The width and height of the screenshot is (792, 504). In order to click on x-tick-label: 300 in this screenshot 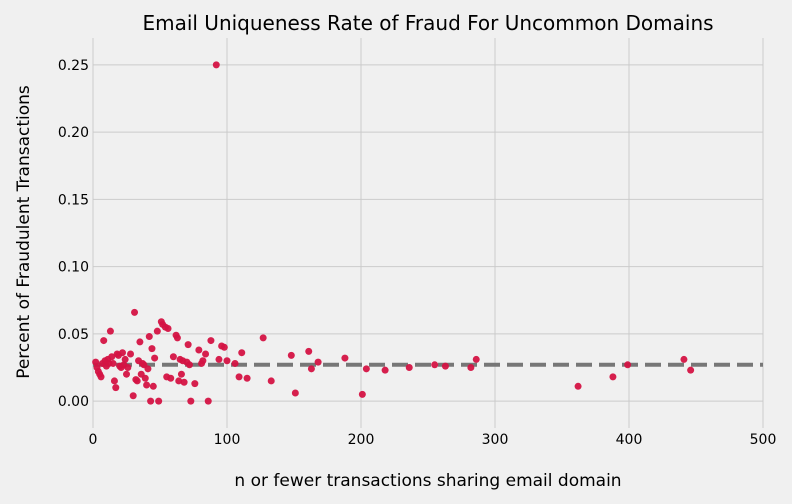, I will do `click(495, 440)`.